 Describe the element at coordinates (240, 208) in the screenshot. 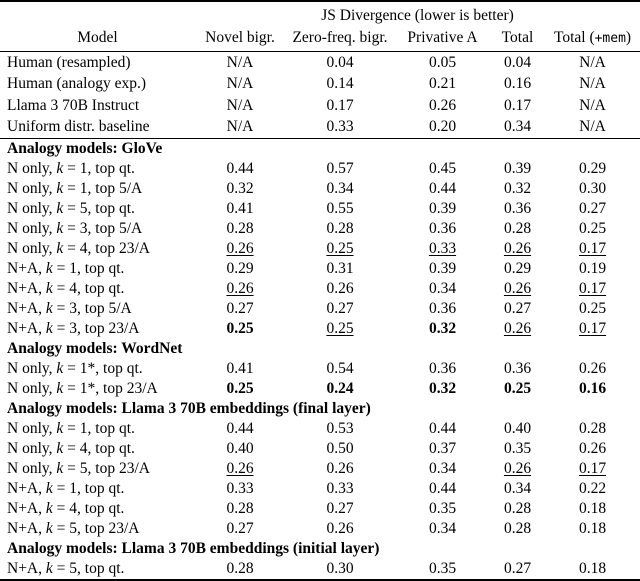

I see `value-cell: 0.41` at that location.